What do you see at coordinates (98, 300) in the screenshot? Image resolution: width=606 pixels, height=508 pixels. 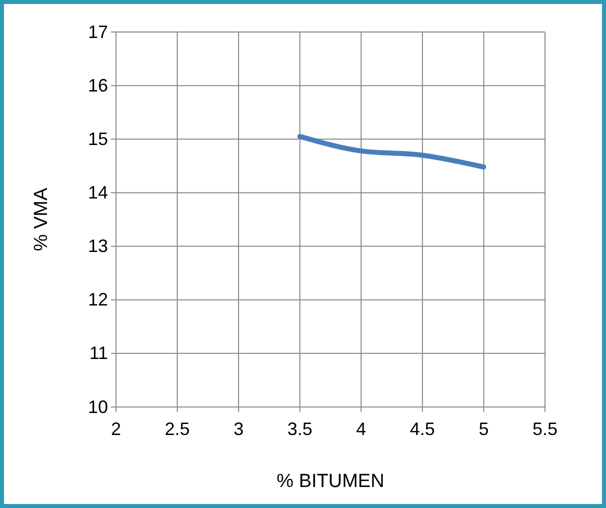 I see `y-tick-label: 12` at bounding box center [98, 300].